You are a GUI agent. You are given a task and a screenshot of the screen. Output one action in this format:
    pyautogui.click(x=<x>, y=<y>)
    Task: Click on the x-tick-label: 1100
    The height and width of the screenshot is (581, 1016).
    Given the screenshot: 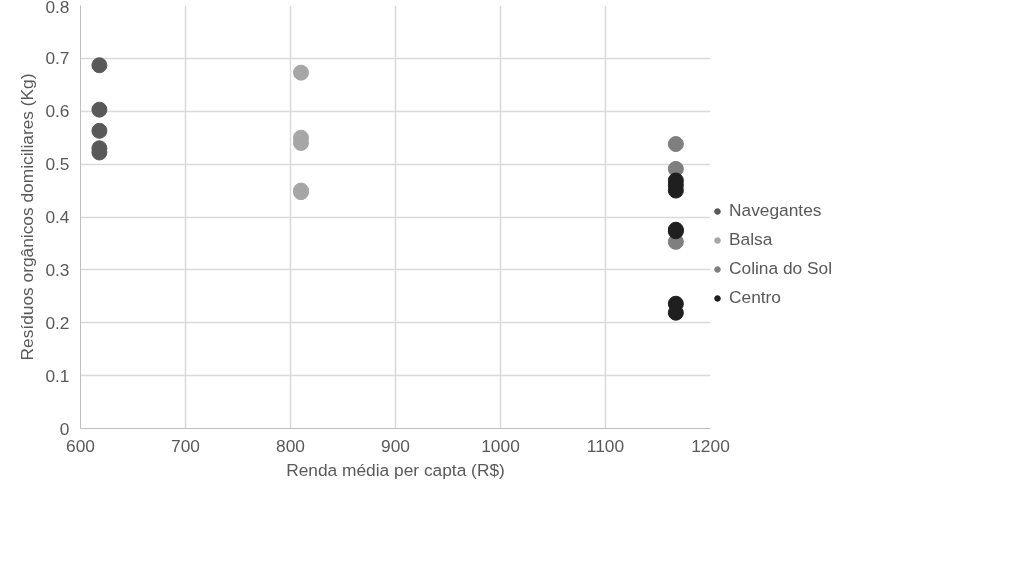 What is the action you would take?
    pyautogui.click(x=605, y=445)
    